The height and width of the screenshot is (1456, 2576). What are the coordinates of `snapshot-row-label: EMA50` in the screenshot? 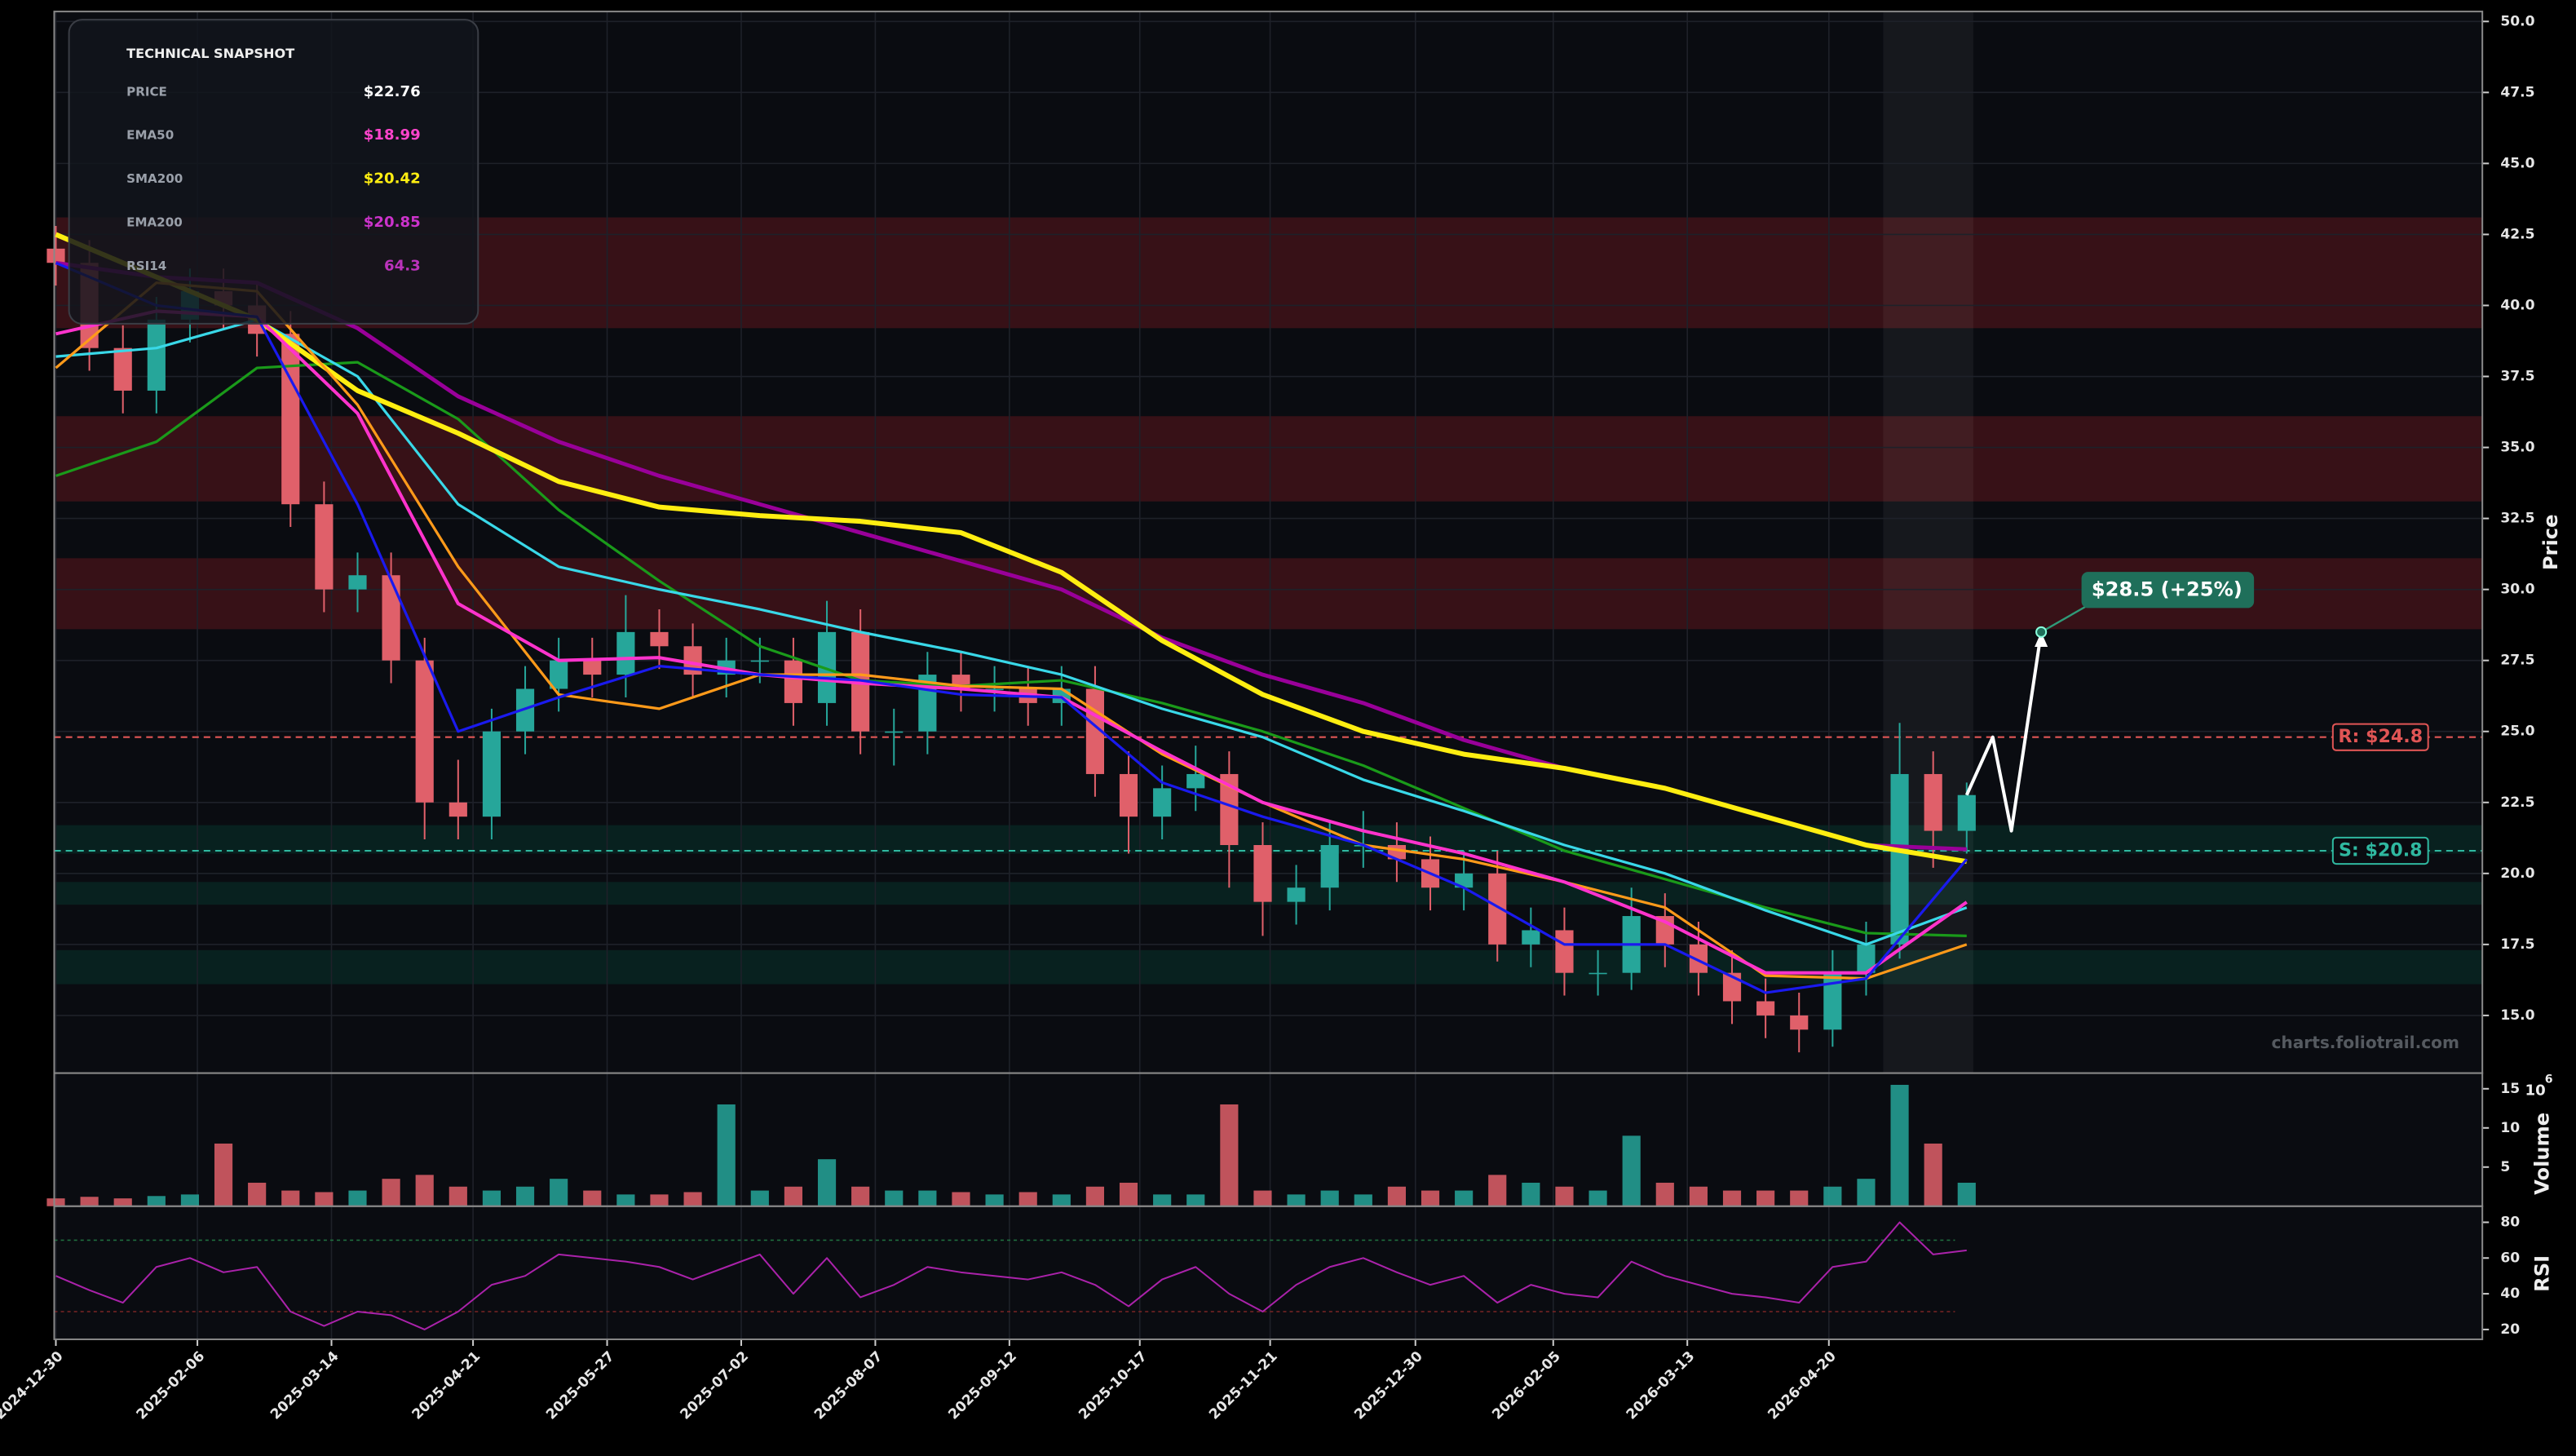 It's located at (150, 135).